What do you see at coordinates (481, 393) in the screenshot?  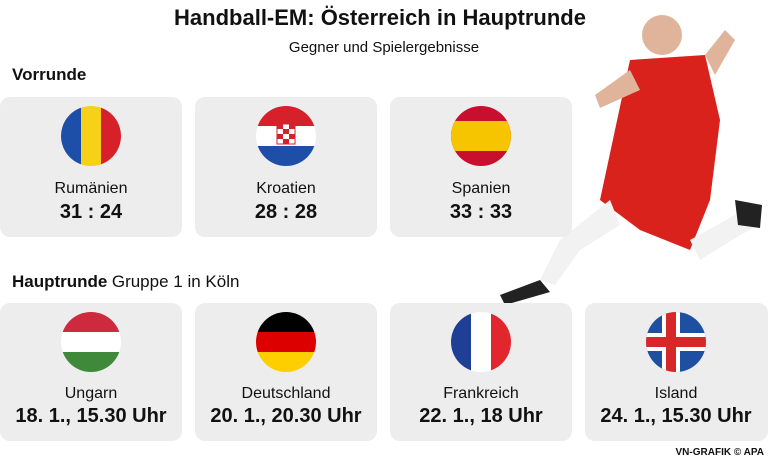 I see `team-name: Frankreich` at bounding box center [481, 393].